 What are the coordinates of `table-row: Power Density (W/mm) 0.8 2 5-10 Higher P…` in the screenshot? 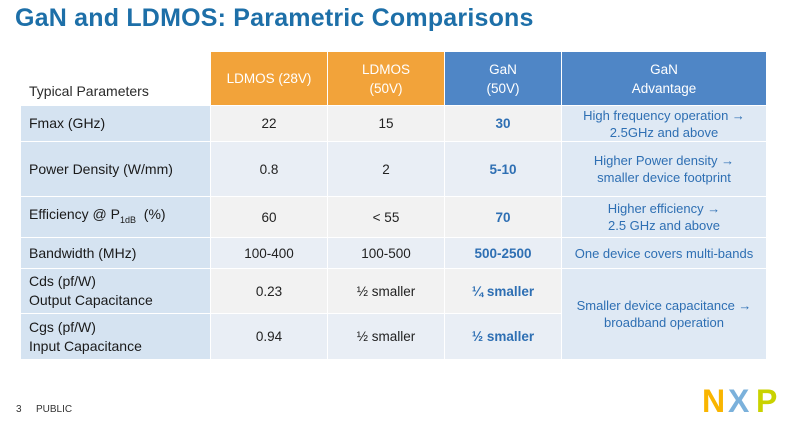 It's located at (394, 169).